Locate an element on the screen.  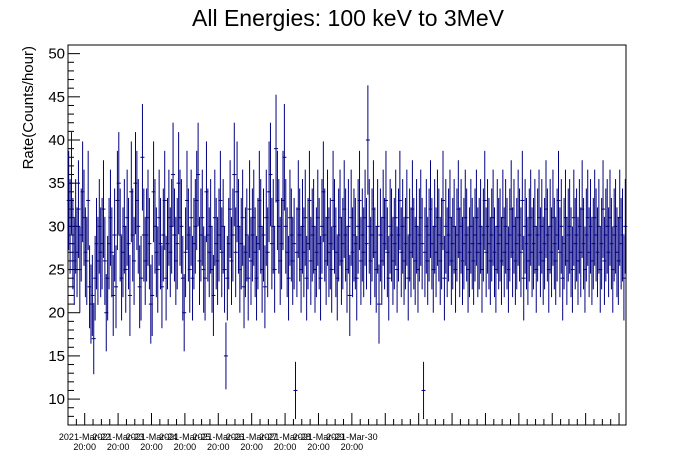
x-tick-label-date: 2021-Mar-30 is located at coordinates (352, 437).